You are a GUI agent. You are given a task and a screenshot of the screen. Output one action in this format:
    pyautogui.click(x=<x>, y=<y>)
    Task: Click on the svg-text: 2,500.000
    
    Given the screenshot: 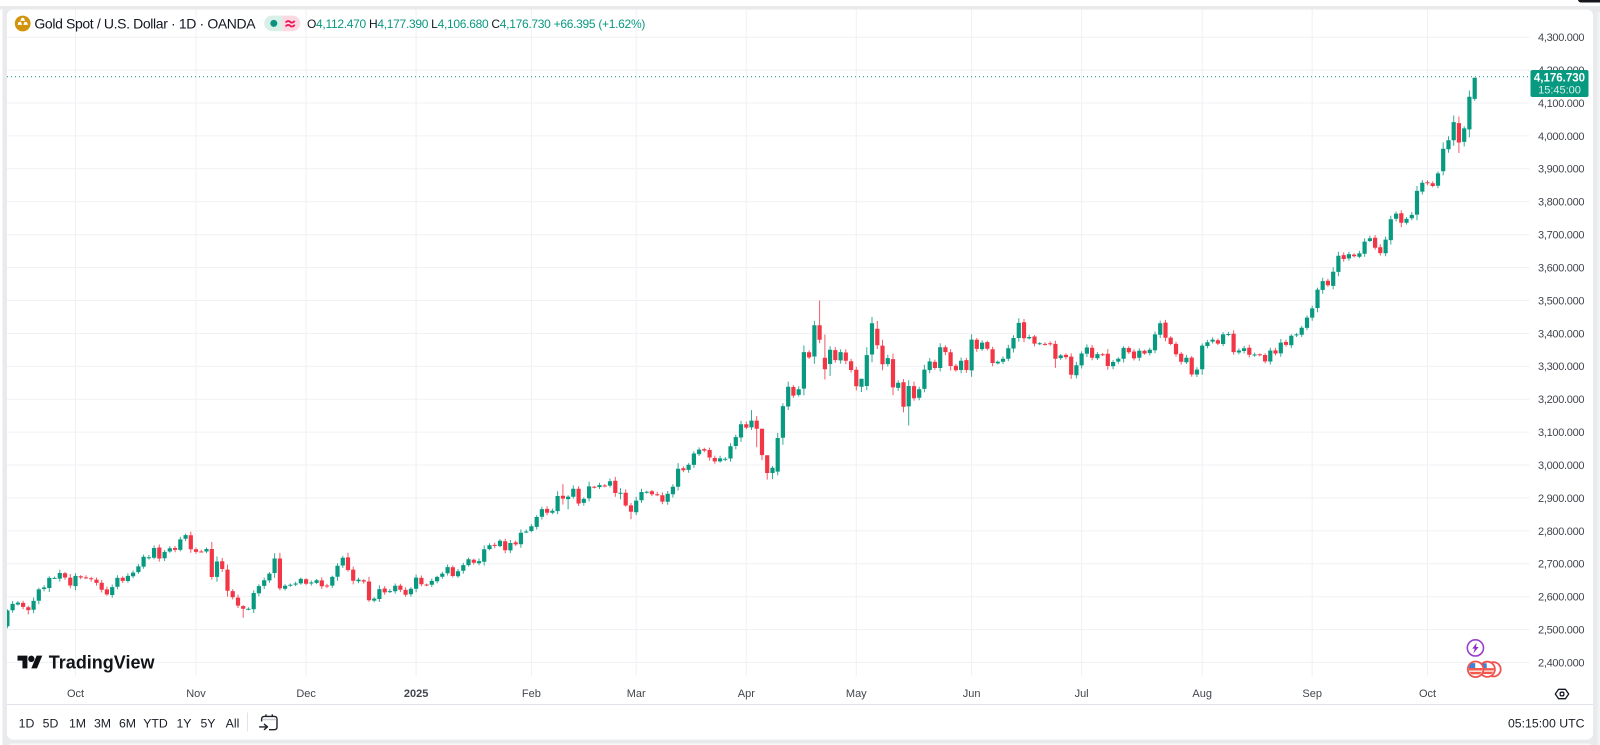 What is the action you would take?
    pyautogui.click(x=1561, y=631)
    